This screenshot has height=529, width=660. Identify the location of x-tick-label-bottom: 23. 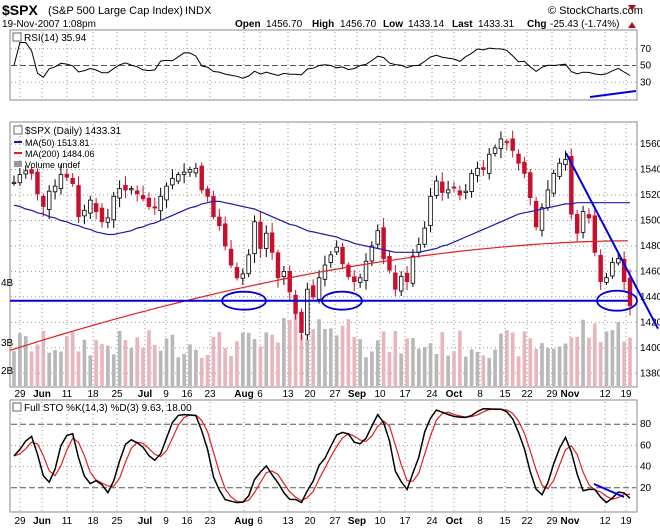
(210, 521).